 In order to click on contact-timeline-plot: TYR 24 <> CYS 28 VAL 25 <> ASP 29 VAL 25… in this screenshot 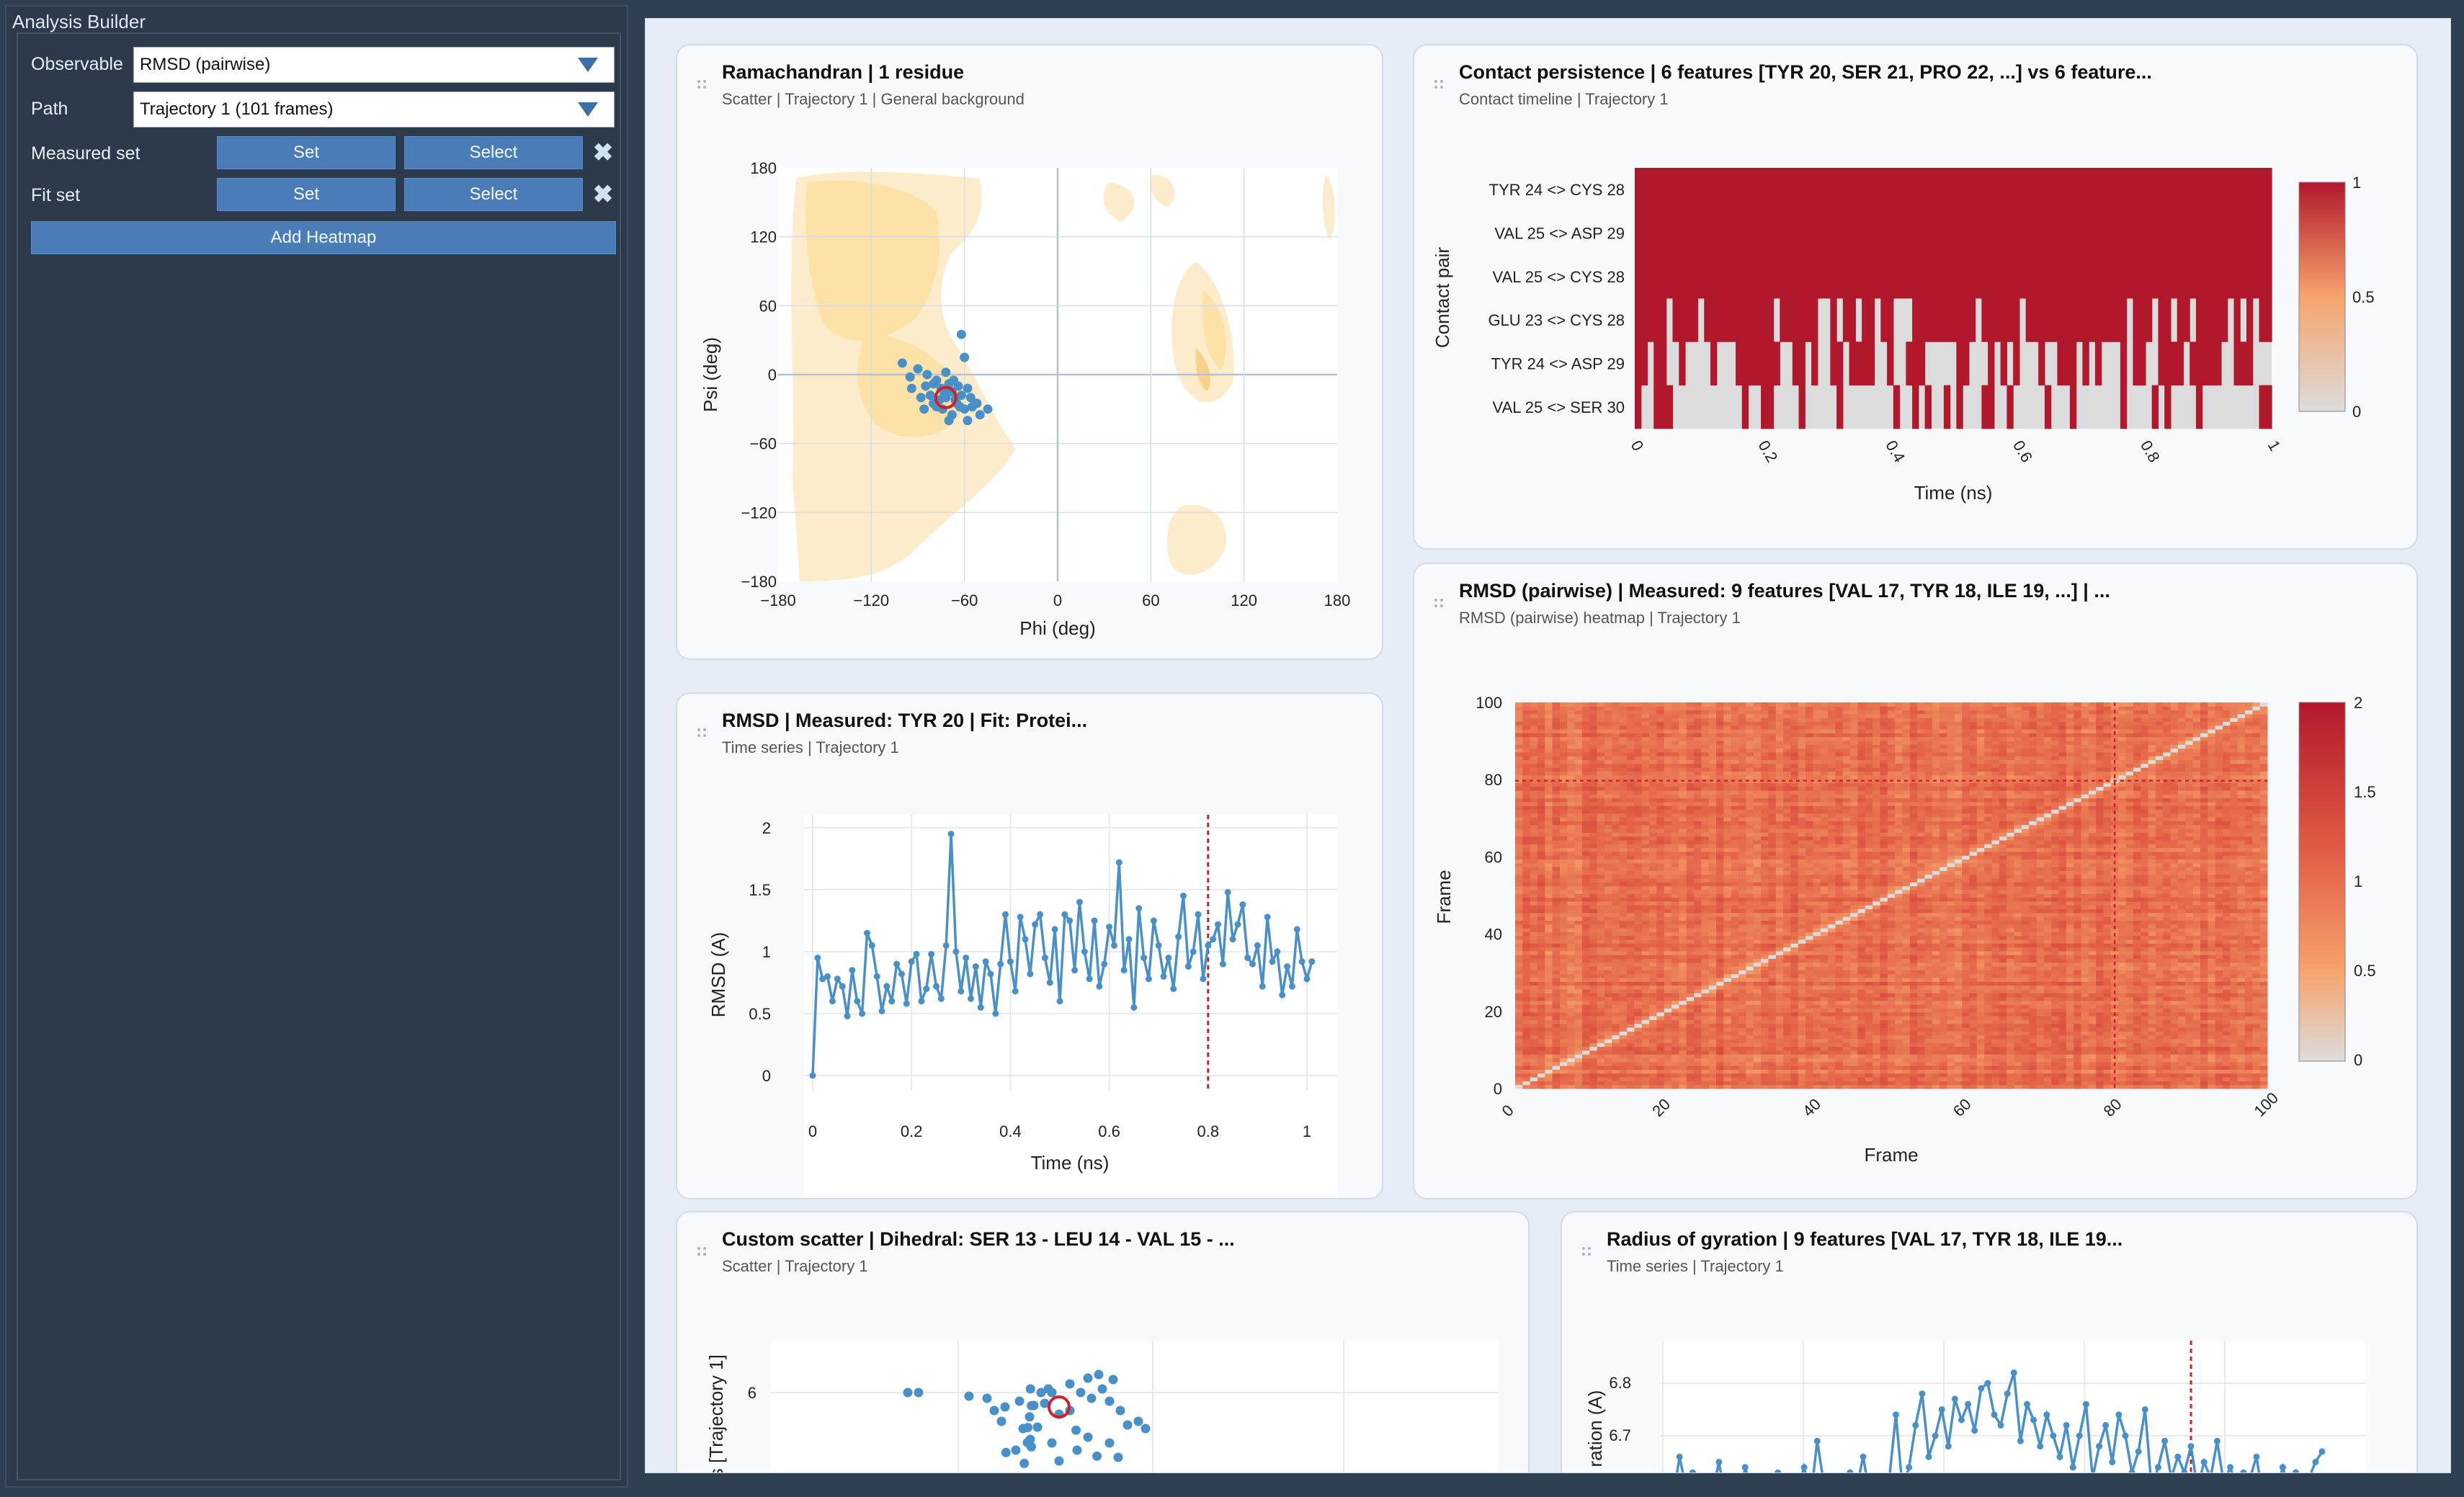, I will do `click(1916, 297)`.